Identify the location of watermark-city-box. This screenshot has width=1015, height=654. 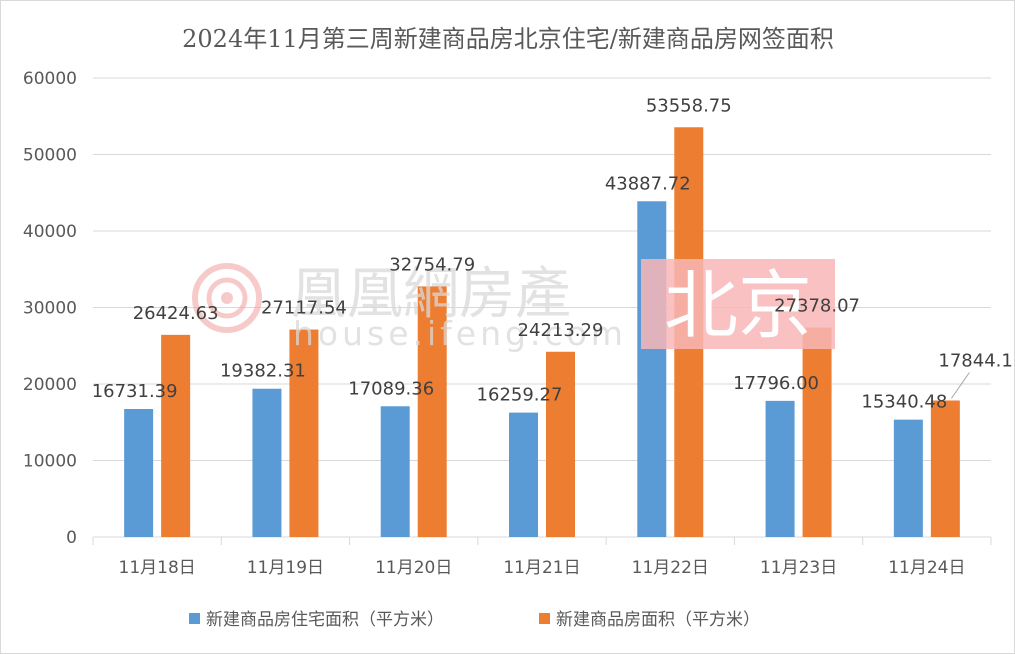
(738, 304).